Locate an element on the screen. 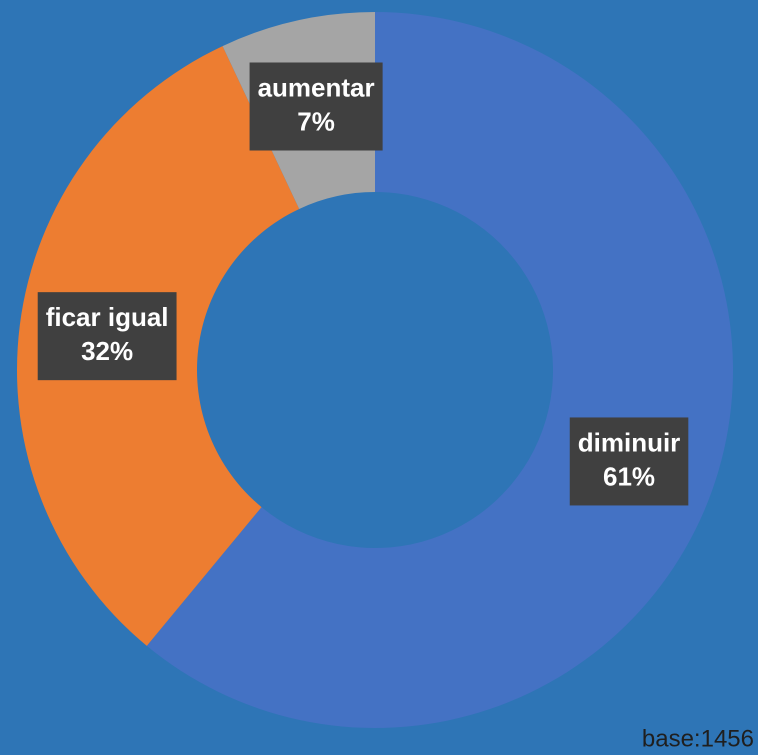 This screenshot has height=755, width=758. label-value: 7% is located at coordinates (316, 121).